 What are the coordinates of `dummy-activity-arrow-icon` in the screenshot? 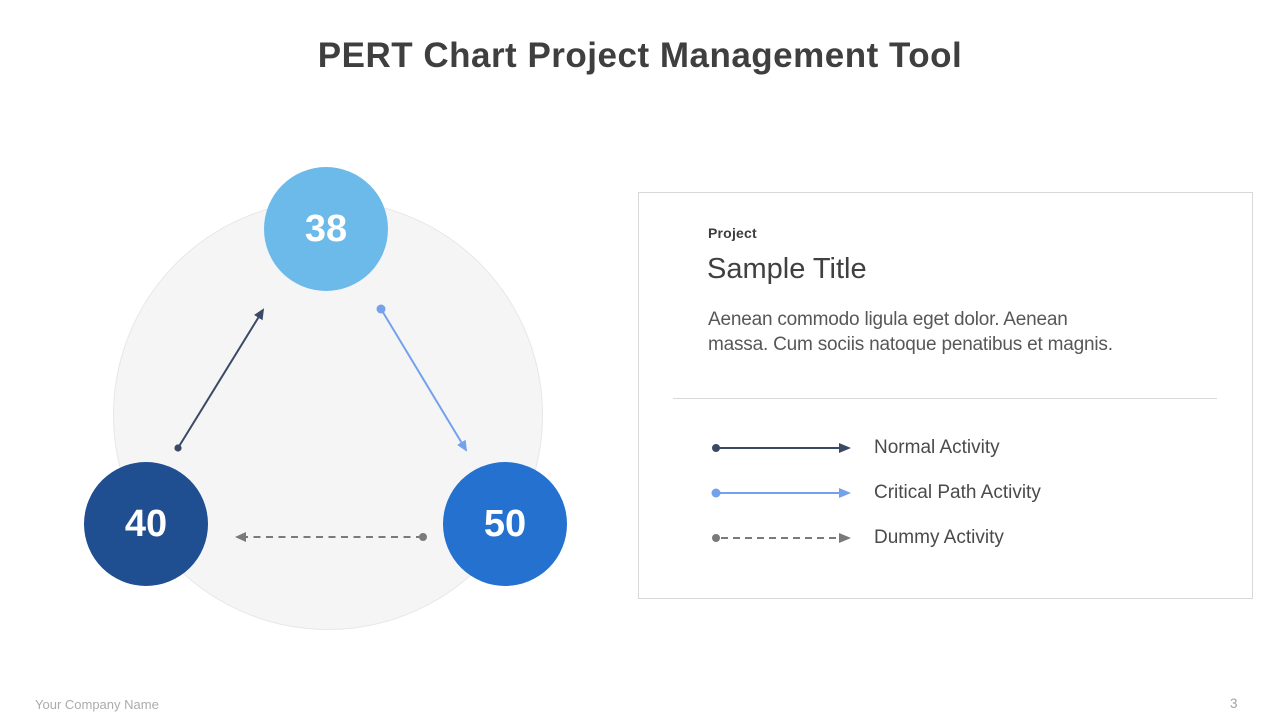 It's located at (781, 538).